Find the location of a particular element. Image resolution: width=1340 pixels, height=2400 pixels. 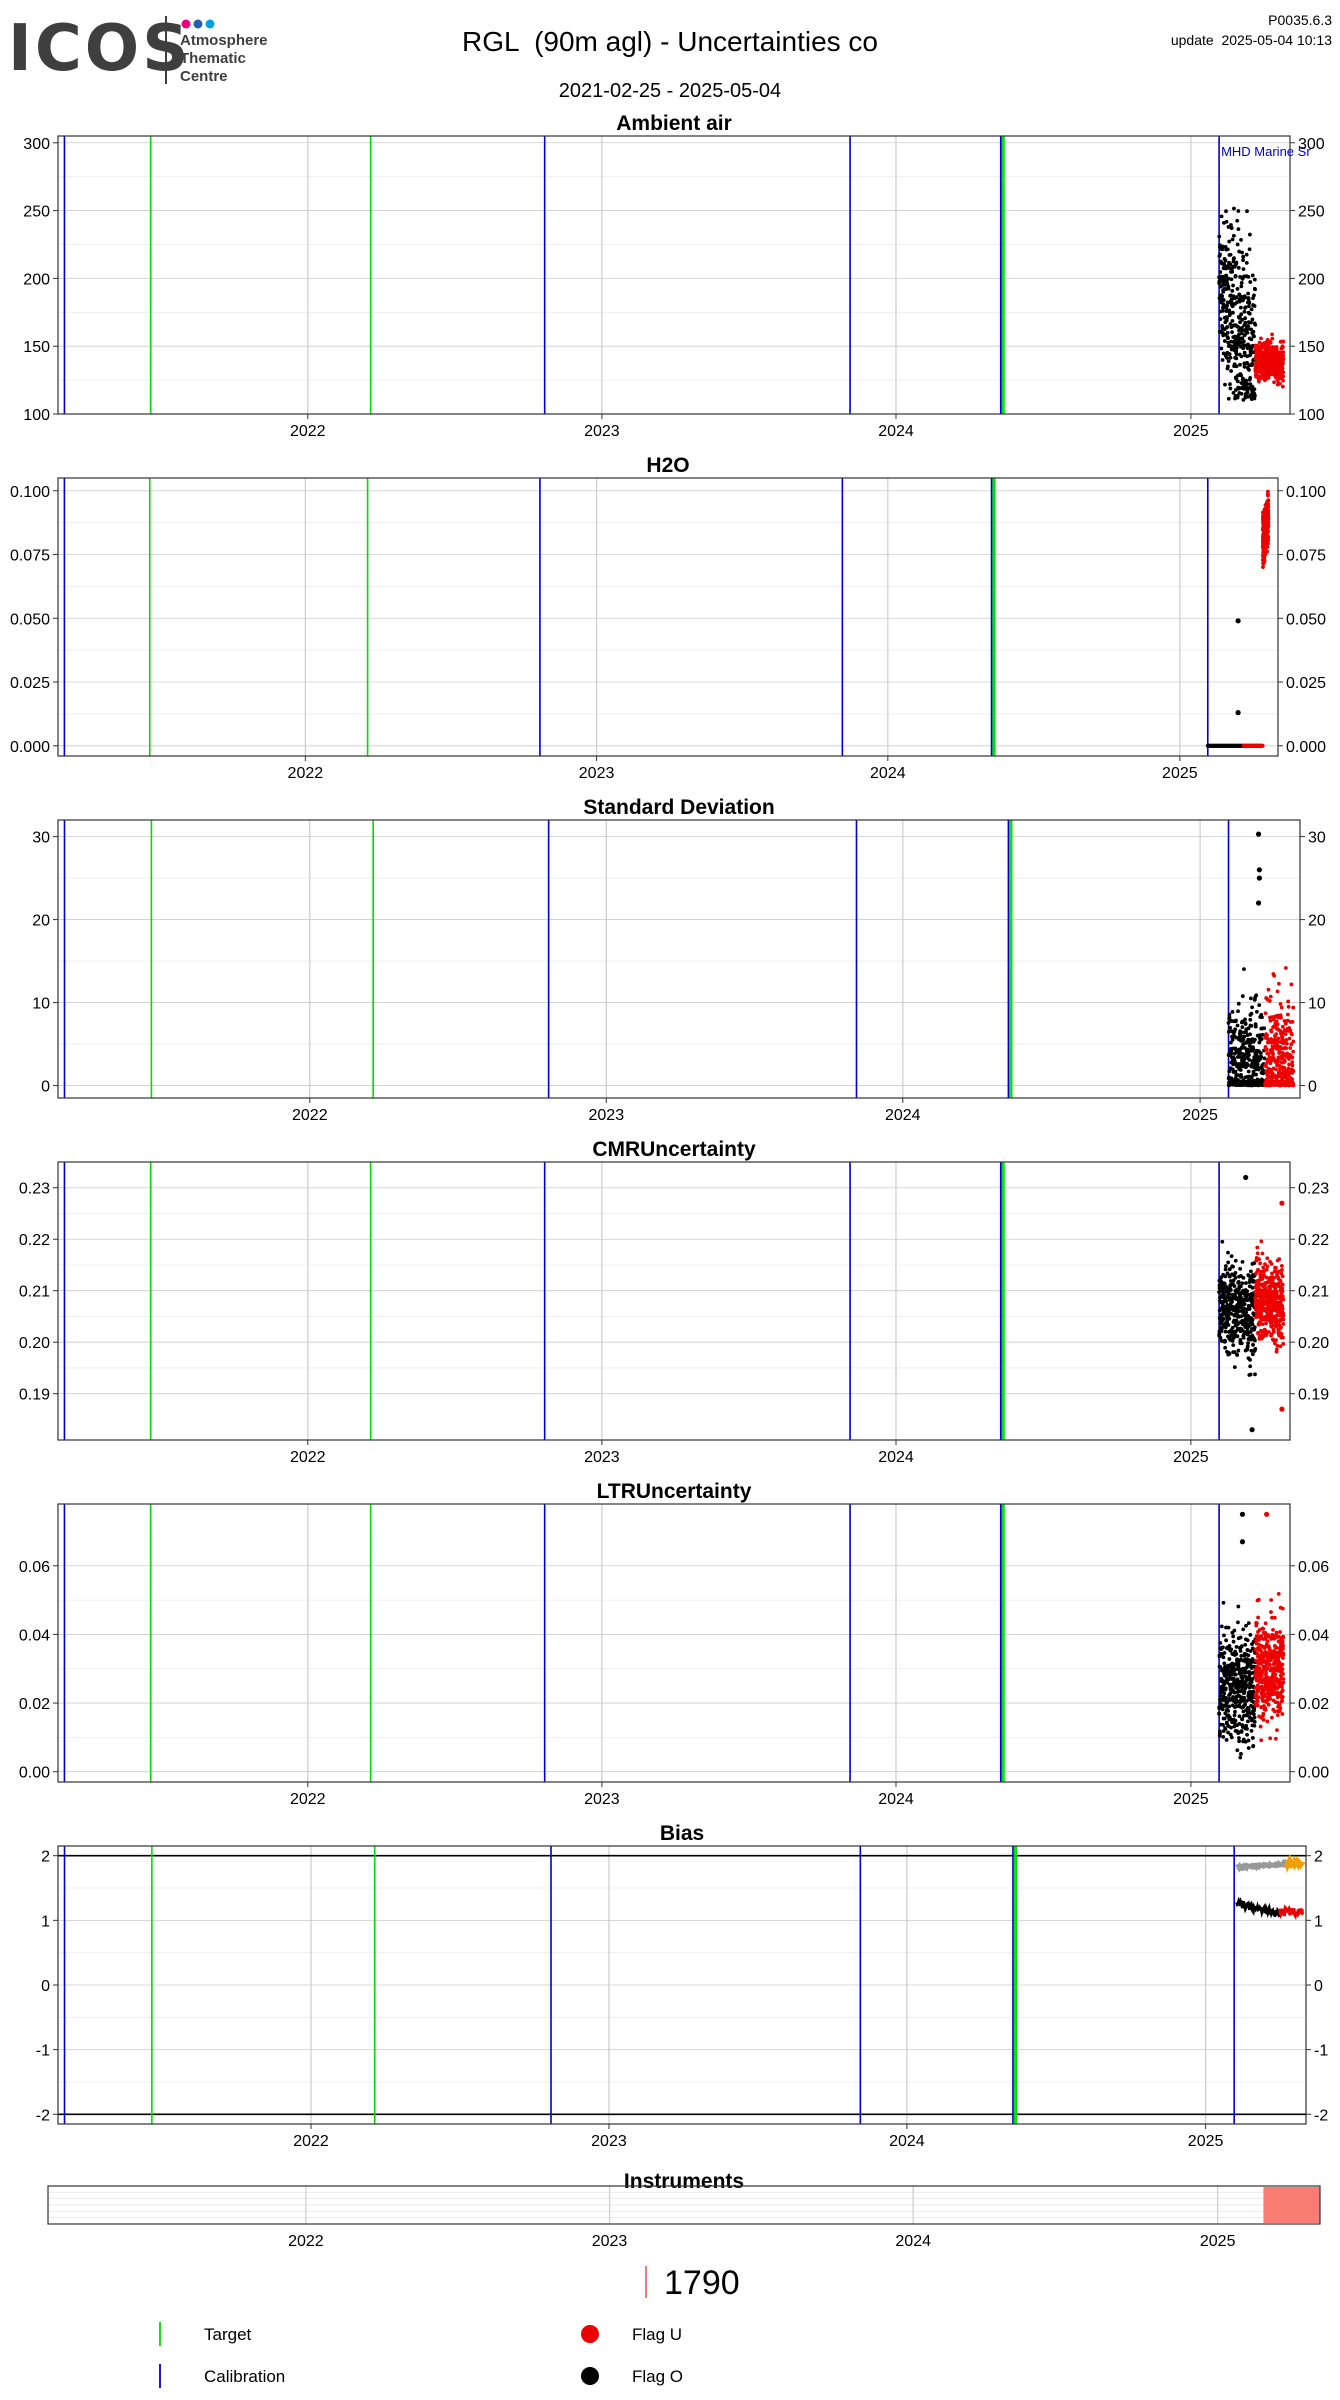

y-tick-label-right: -2 is located at coordinates (1321, 2115).